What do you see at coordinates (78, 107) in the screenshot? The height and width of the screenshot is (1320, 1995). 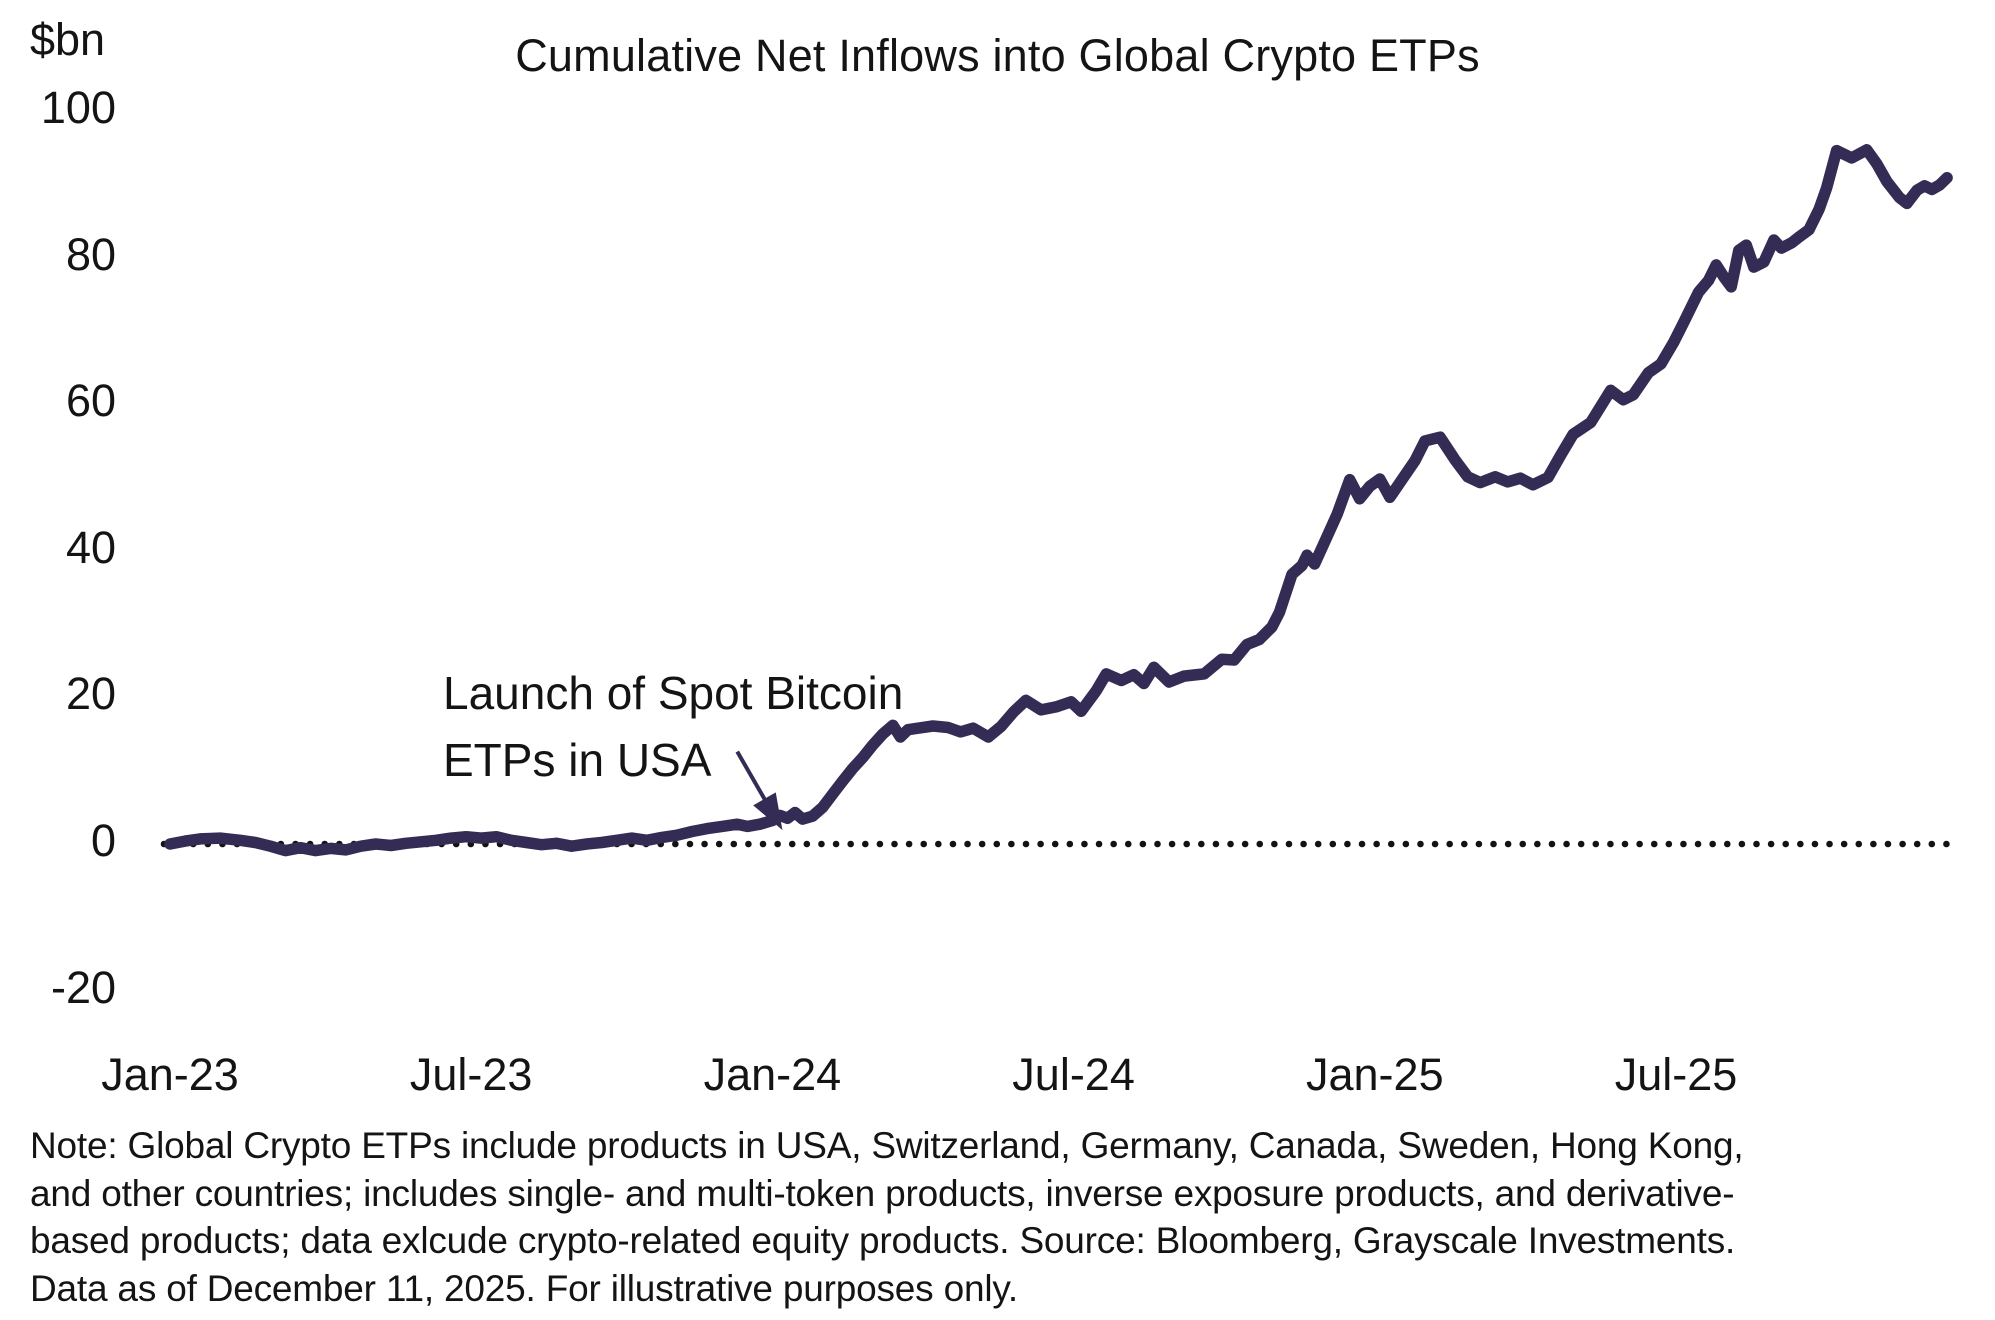 I see `y-tick-label: 100` at bounding box center [78, 107].